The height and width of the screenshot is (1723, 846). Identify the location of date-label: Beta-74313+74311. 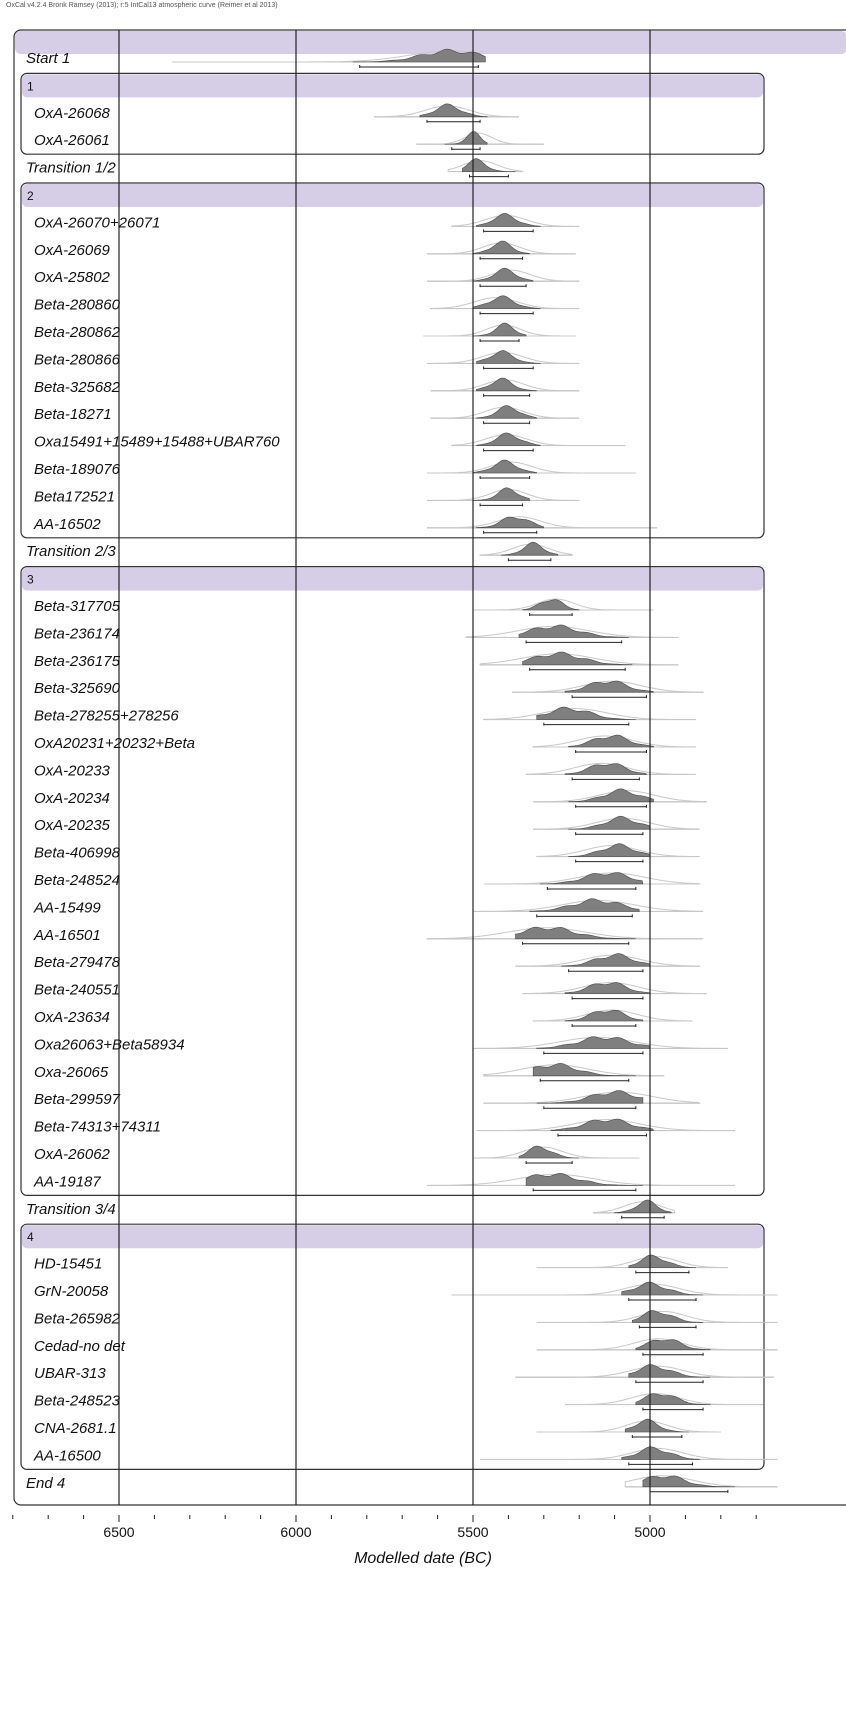
(97, 1127).